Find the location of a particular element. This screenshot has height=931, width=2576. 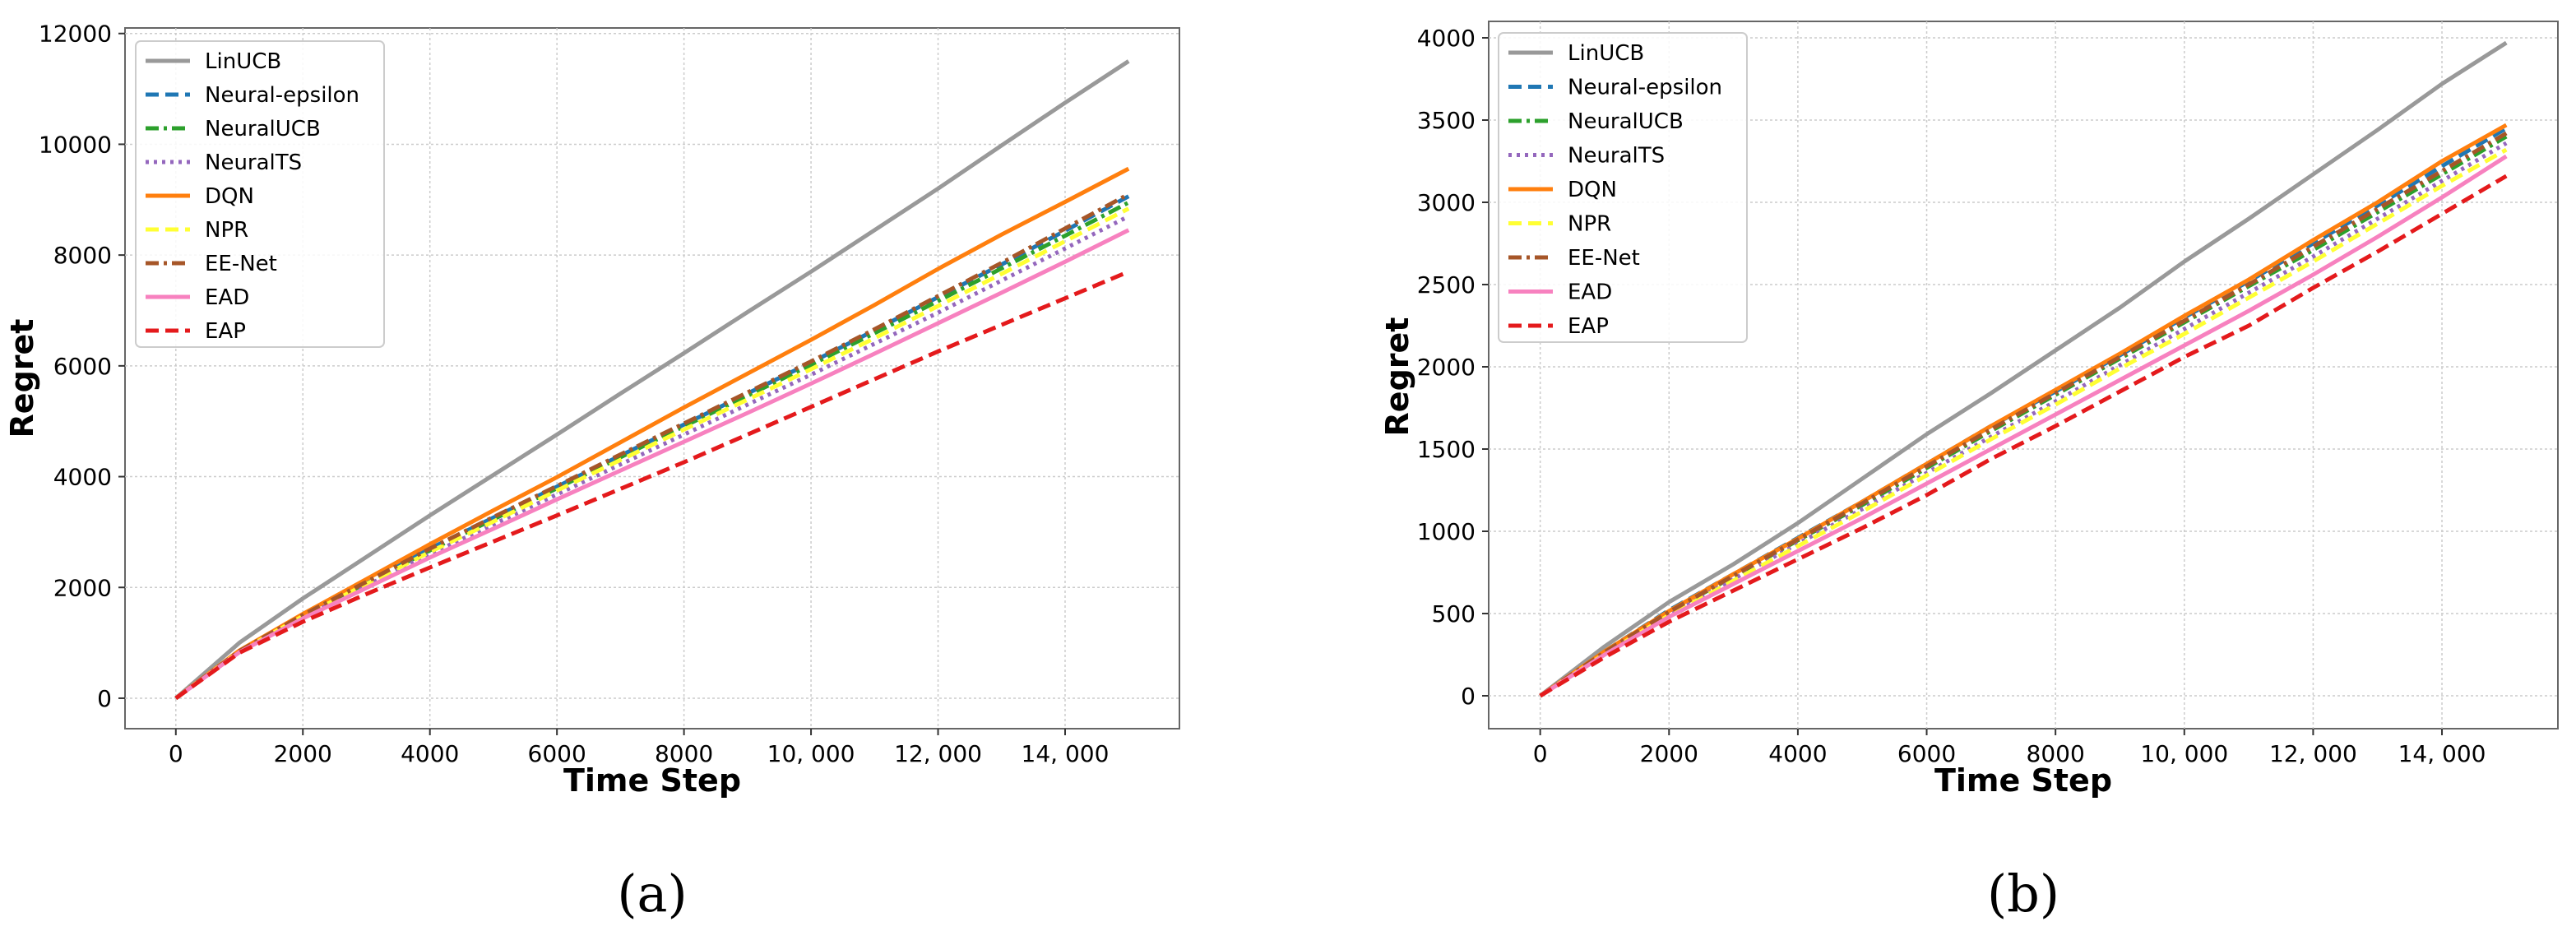

legend-label-npr-b: NPR is located at coordinates (1590, 224).